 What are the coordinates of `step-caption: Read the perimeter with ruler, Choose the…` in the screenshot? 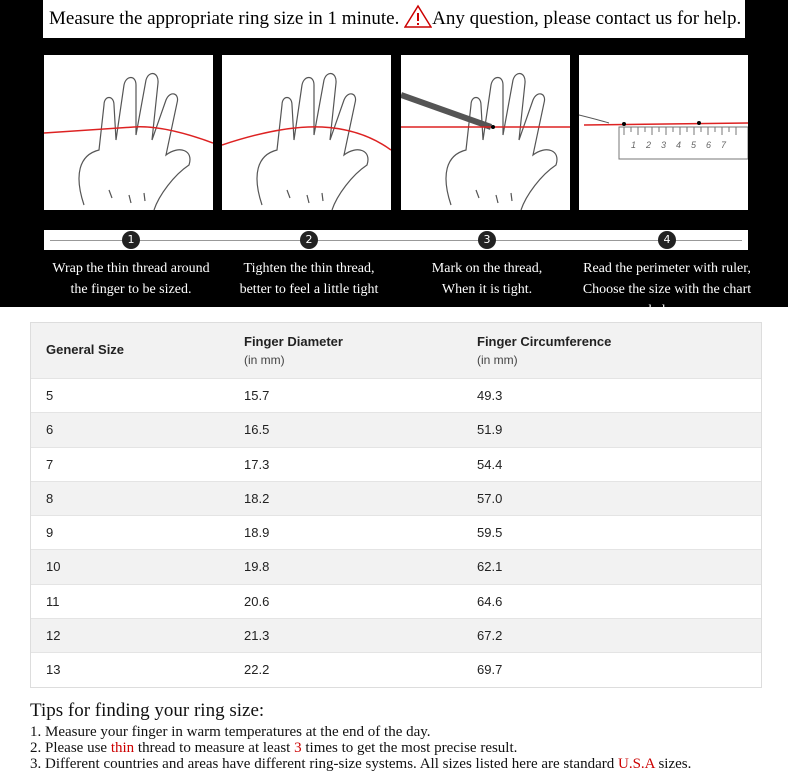 It's located at (667, 289).